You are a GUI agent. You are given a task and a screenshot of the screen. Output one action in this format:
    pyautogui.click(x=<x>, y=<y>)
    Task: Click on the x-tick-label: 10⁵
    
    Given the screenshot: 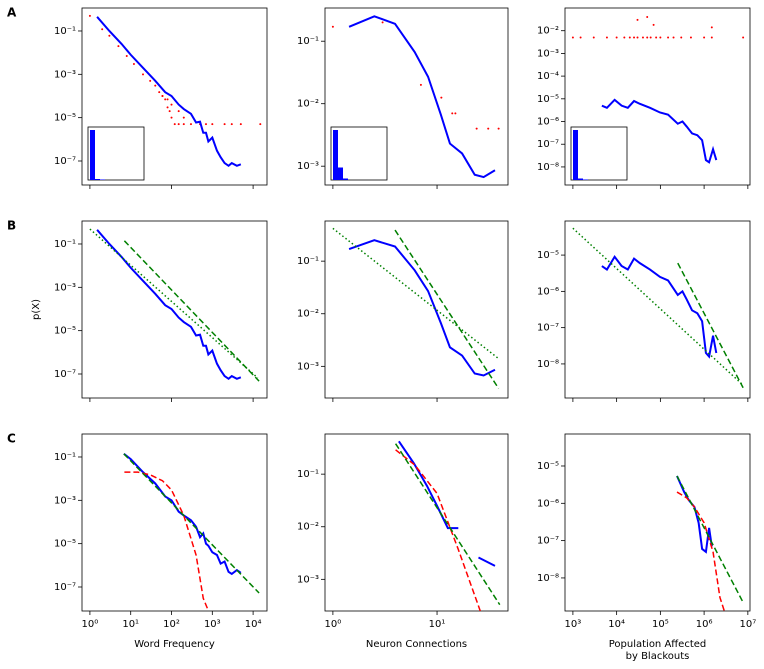 What is the action you would take?
    pyautogui.click(x=660, y=624)
    